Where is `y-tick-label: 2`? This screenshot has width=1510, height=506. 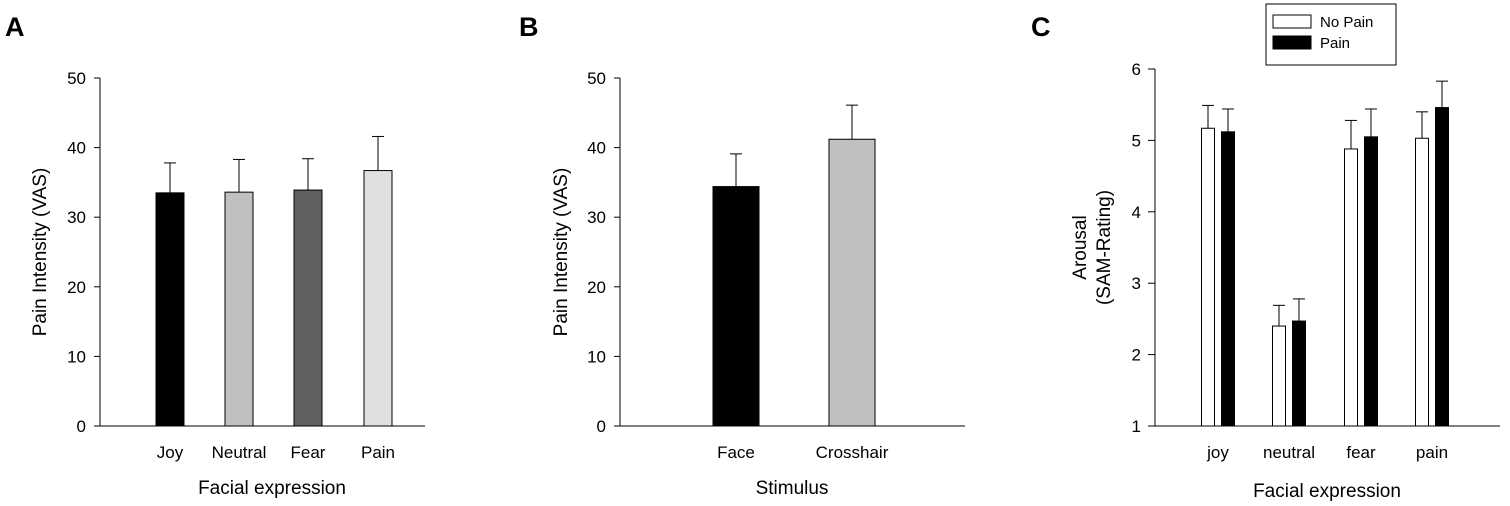
y-tick-label: 2 is located at coordinates (1136, 355).